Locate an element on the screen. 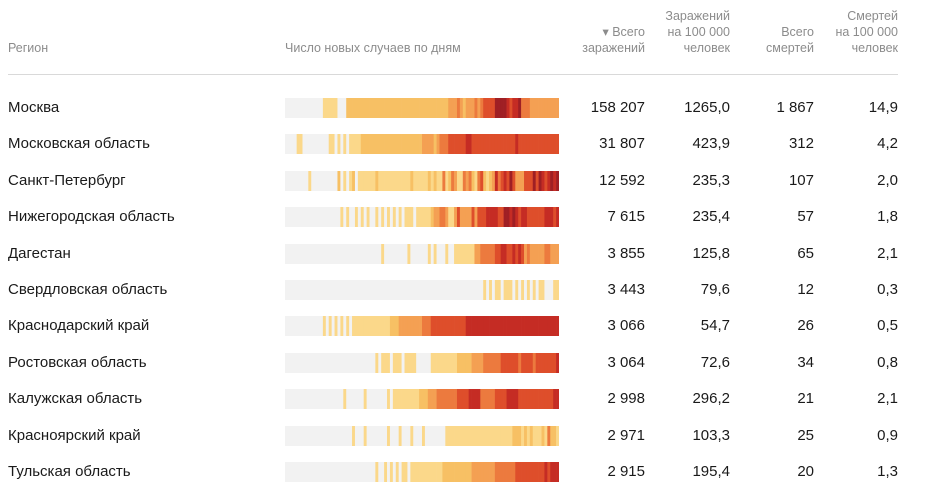 The image size is (938, 490). deaths-per-100k-column-header: Смертей на 100 000 человек is located at coordinates (866, 32).